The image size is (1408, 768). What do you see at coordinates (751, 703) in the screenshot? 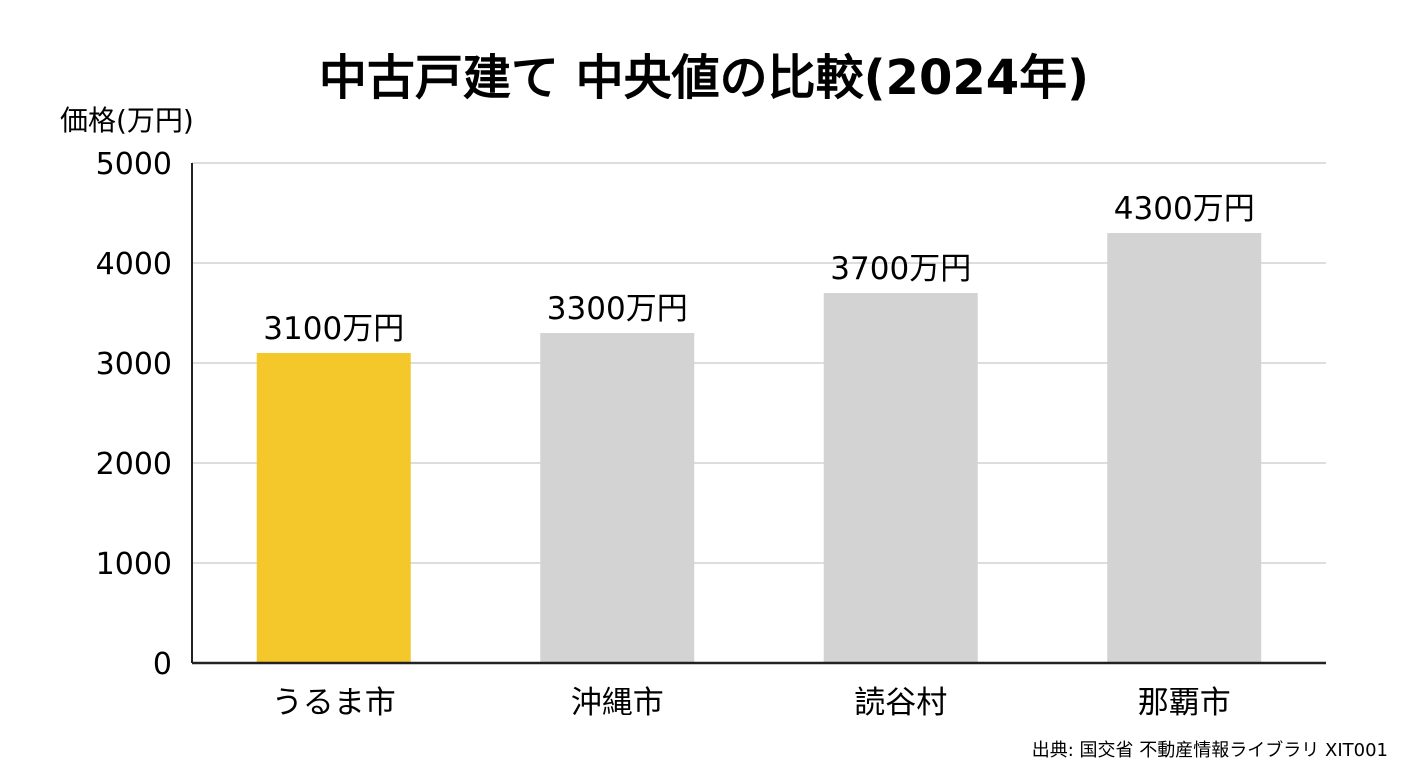
I see `x-axis-ticks: うるま市 沖縄市 読谷村 那覇市` at bounding box center [751, 703].